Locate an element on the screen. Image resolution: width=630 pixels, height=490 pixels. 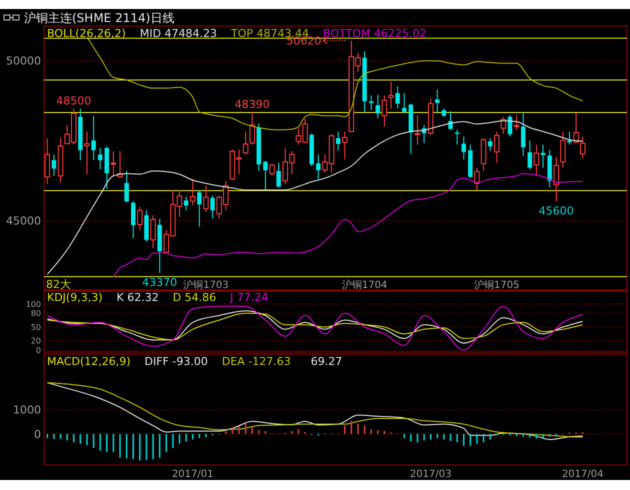
y-tick-label: 50000 is located at coordinates (23, 61).